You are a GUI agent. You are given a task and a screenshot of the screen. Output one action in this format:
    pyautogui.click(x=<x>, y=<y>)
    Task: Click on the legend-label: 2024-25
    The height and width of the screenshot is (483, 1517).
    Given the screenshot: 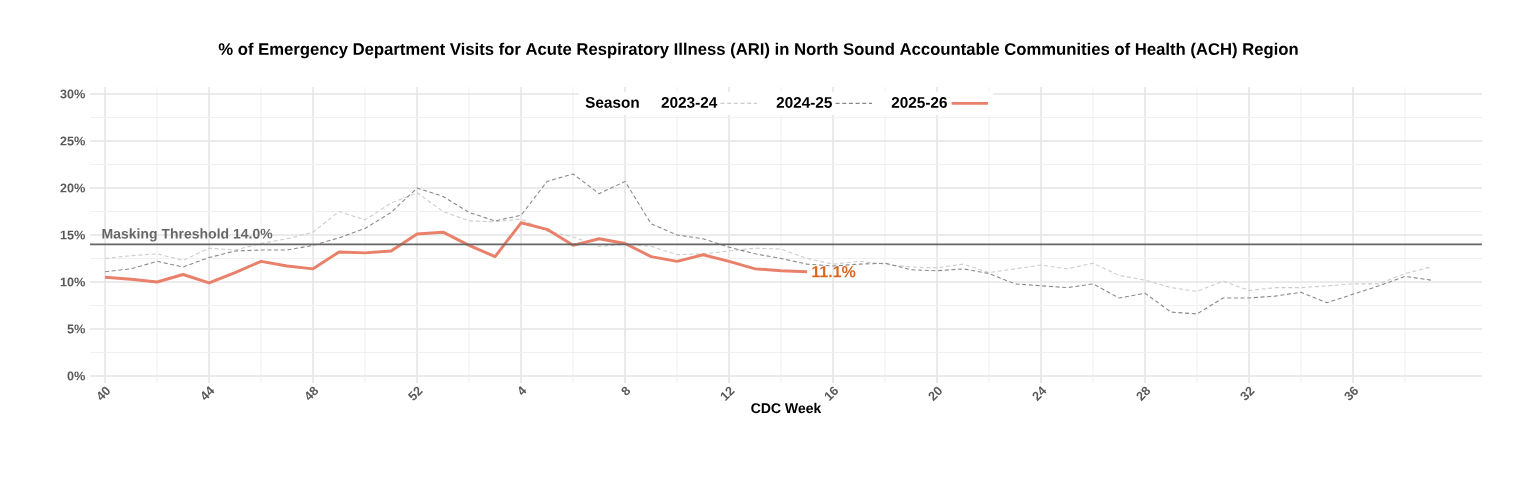 What is the action you would take?
    pyautogui.click(x=804, y=102)
    